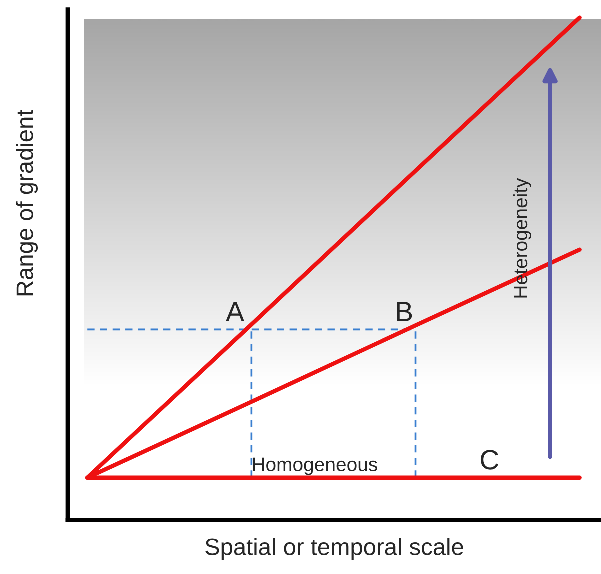  What do you see at coordinates (522, 238) in the screenshot?
I see `annotation: Heterogeneity` at bounding box center [522, 238].